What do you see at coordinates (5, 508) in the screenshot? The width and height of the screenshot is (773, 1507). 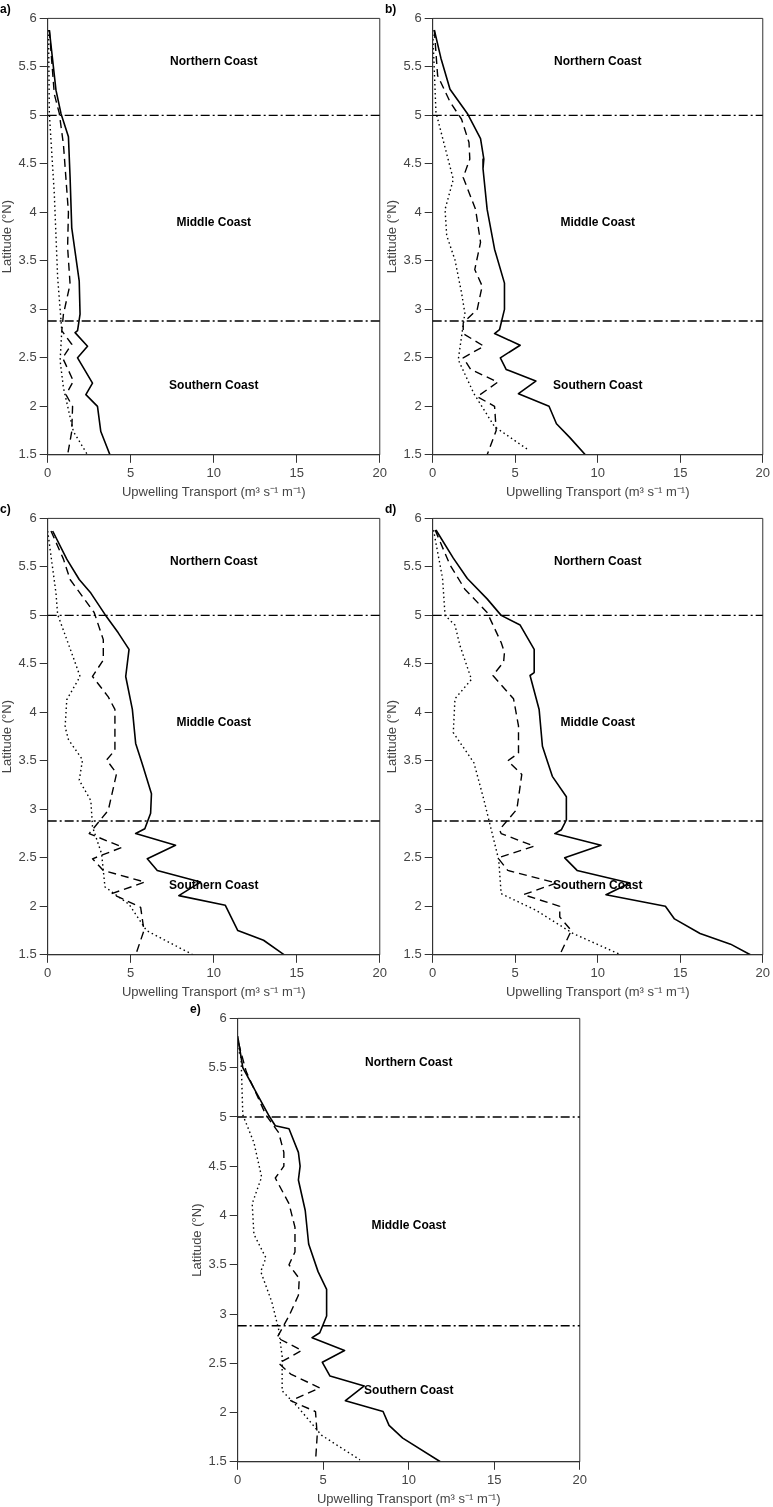 I see `chart-title: c)` at bounding box center [5, 508].